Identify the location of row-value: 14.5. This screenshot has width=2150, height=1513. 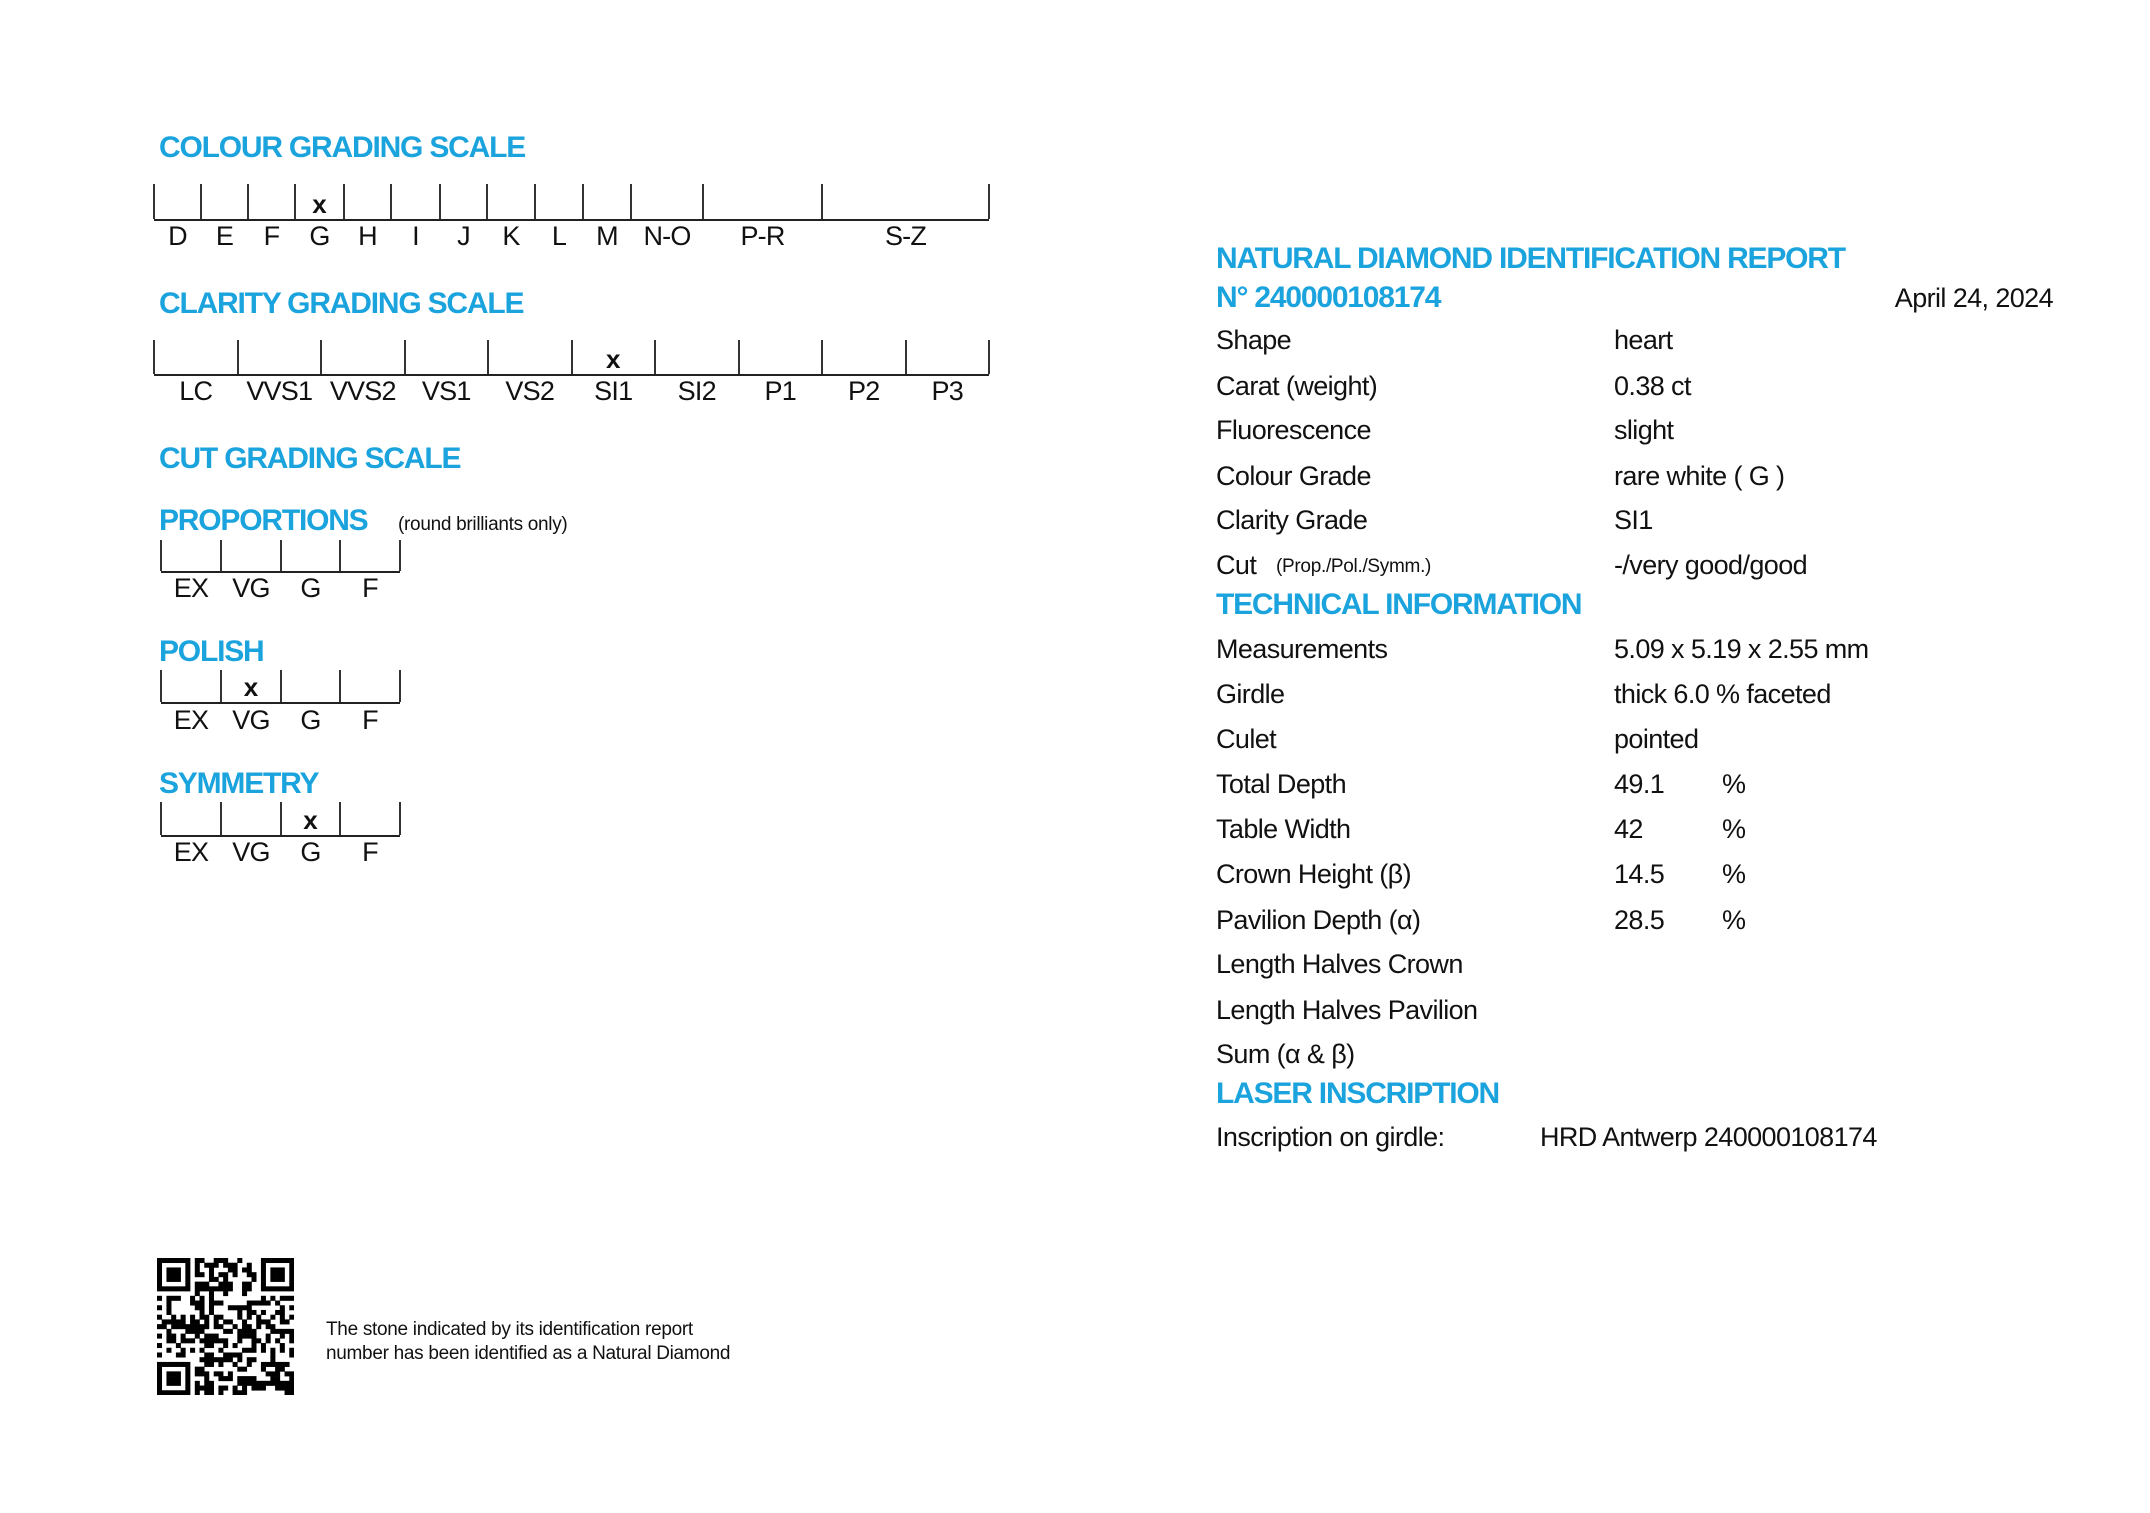
(1639, 874).